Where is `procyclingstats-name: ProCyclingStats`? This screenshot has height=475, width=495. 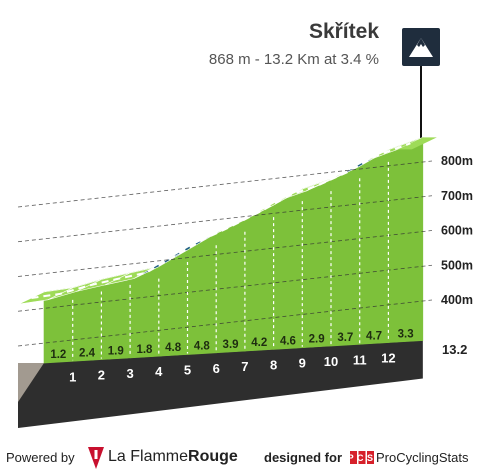
procyclingstats-name: ProCyclingStats is located at coordinates (422, 457).